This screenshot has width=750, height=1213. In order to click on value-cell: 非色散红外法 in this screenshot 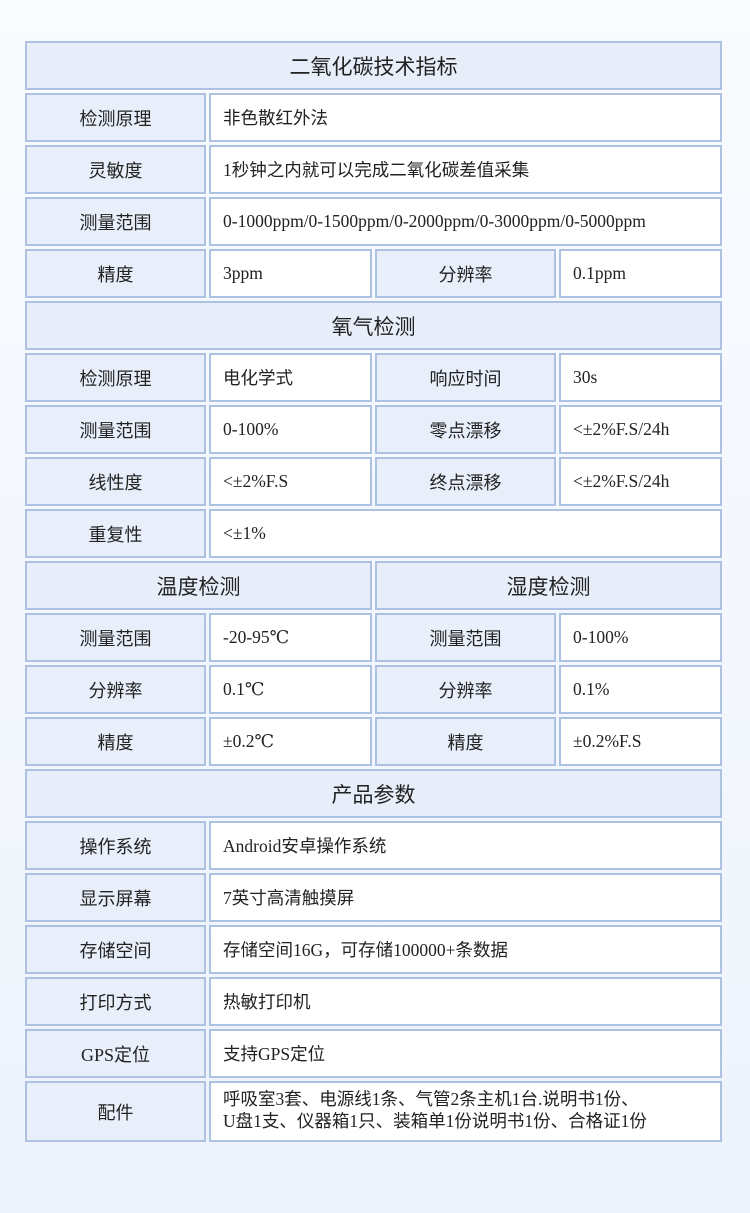, I will do `click(465, 117)`.